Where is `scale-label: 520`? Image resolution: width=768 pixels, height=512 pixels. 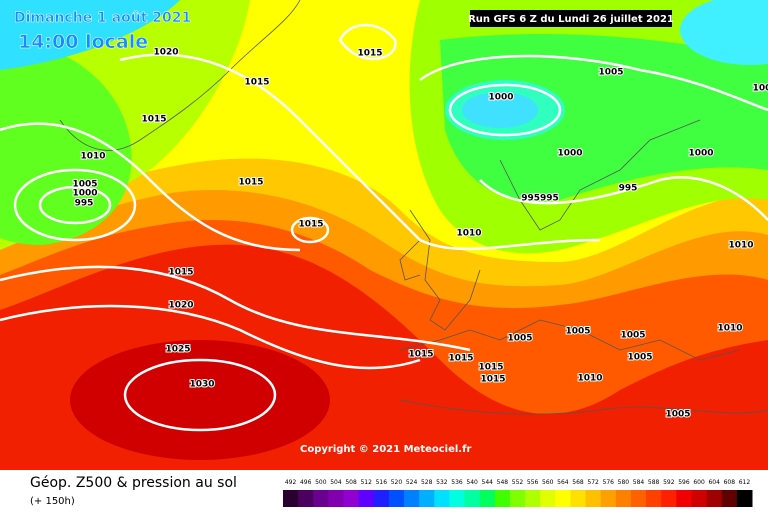 scale-label: 520 is located at coordinates (397, 482).